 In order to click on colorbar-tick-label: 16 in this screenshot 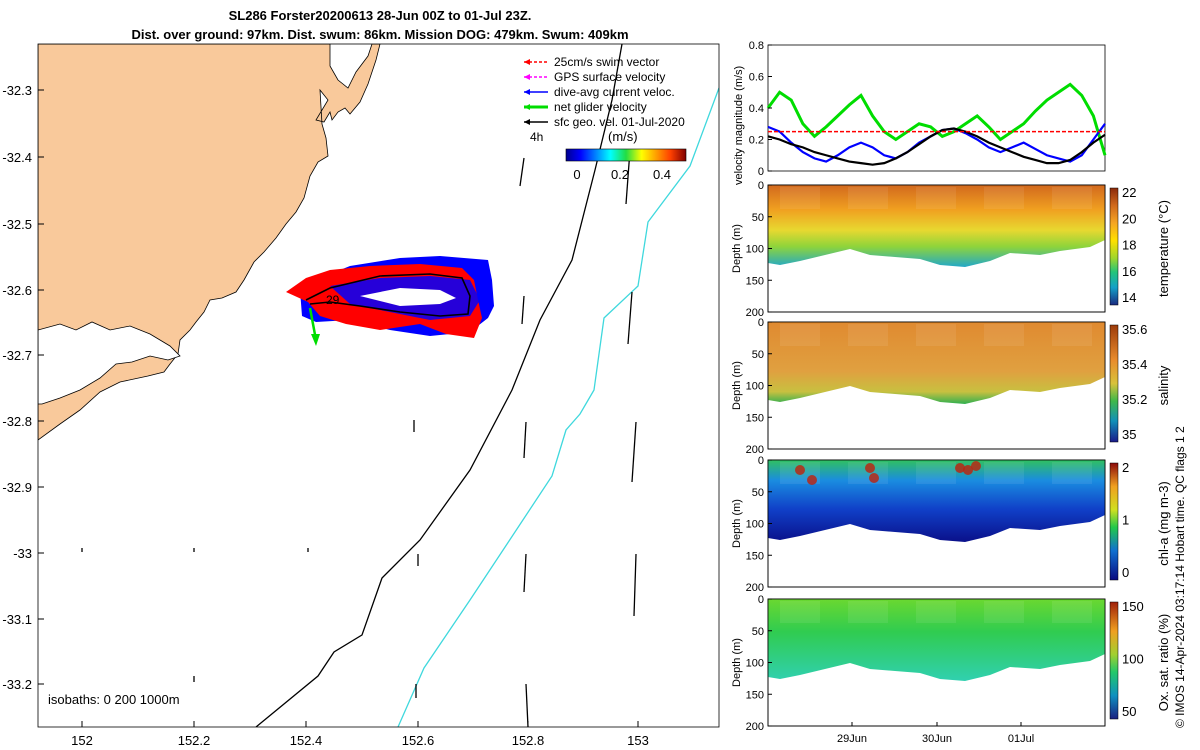, I will do `click(1129, 271)`.